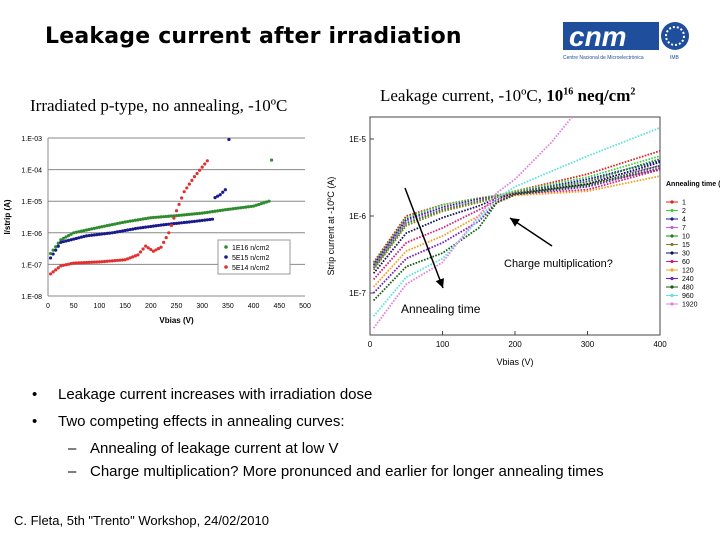 Image resolution: width=720 pixels, height=540 pixels. I want to click on x-tick-label: 450, so click(279, 306).